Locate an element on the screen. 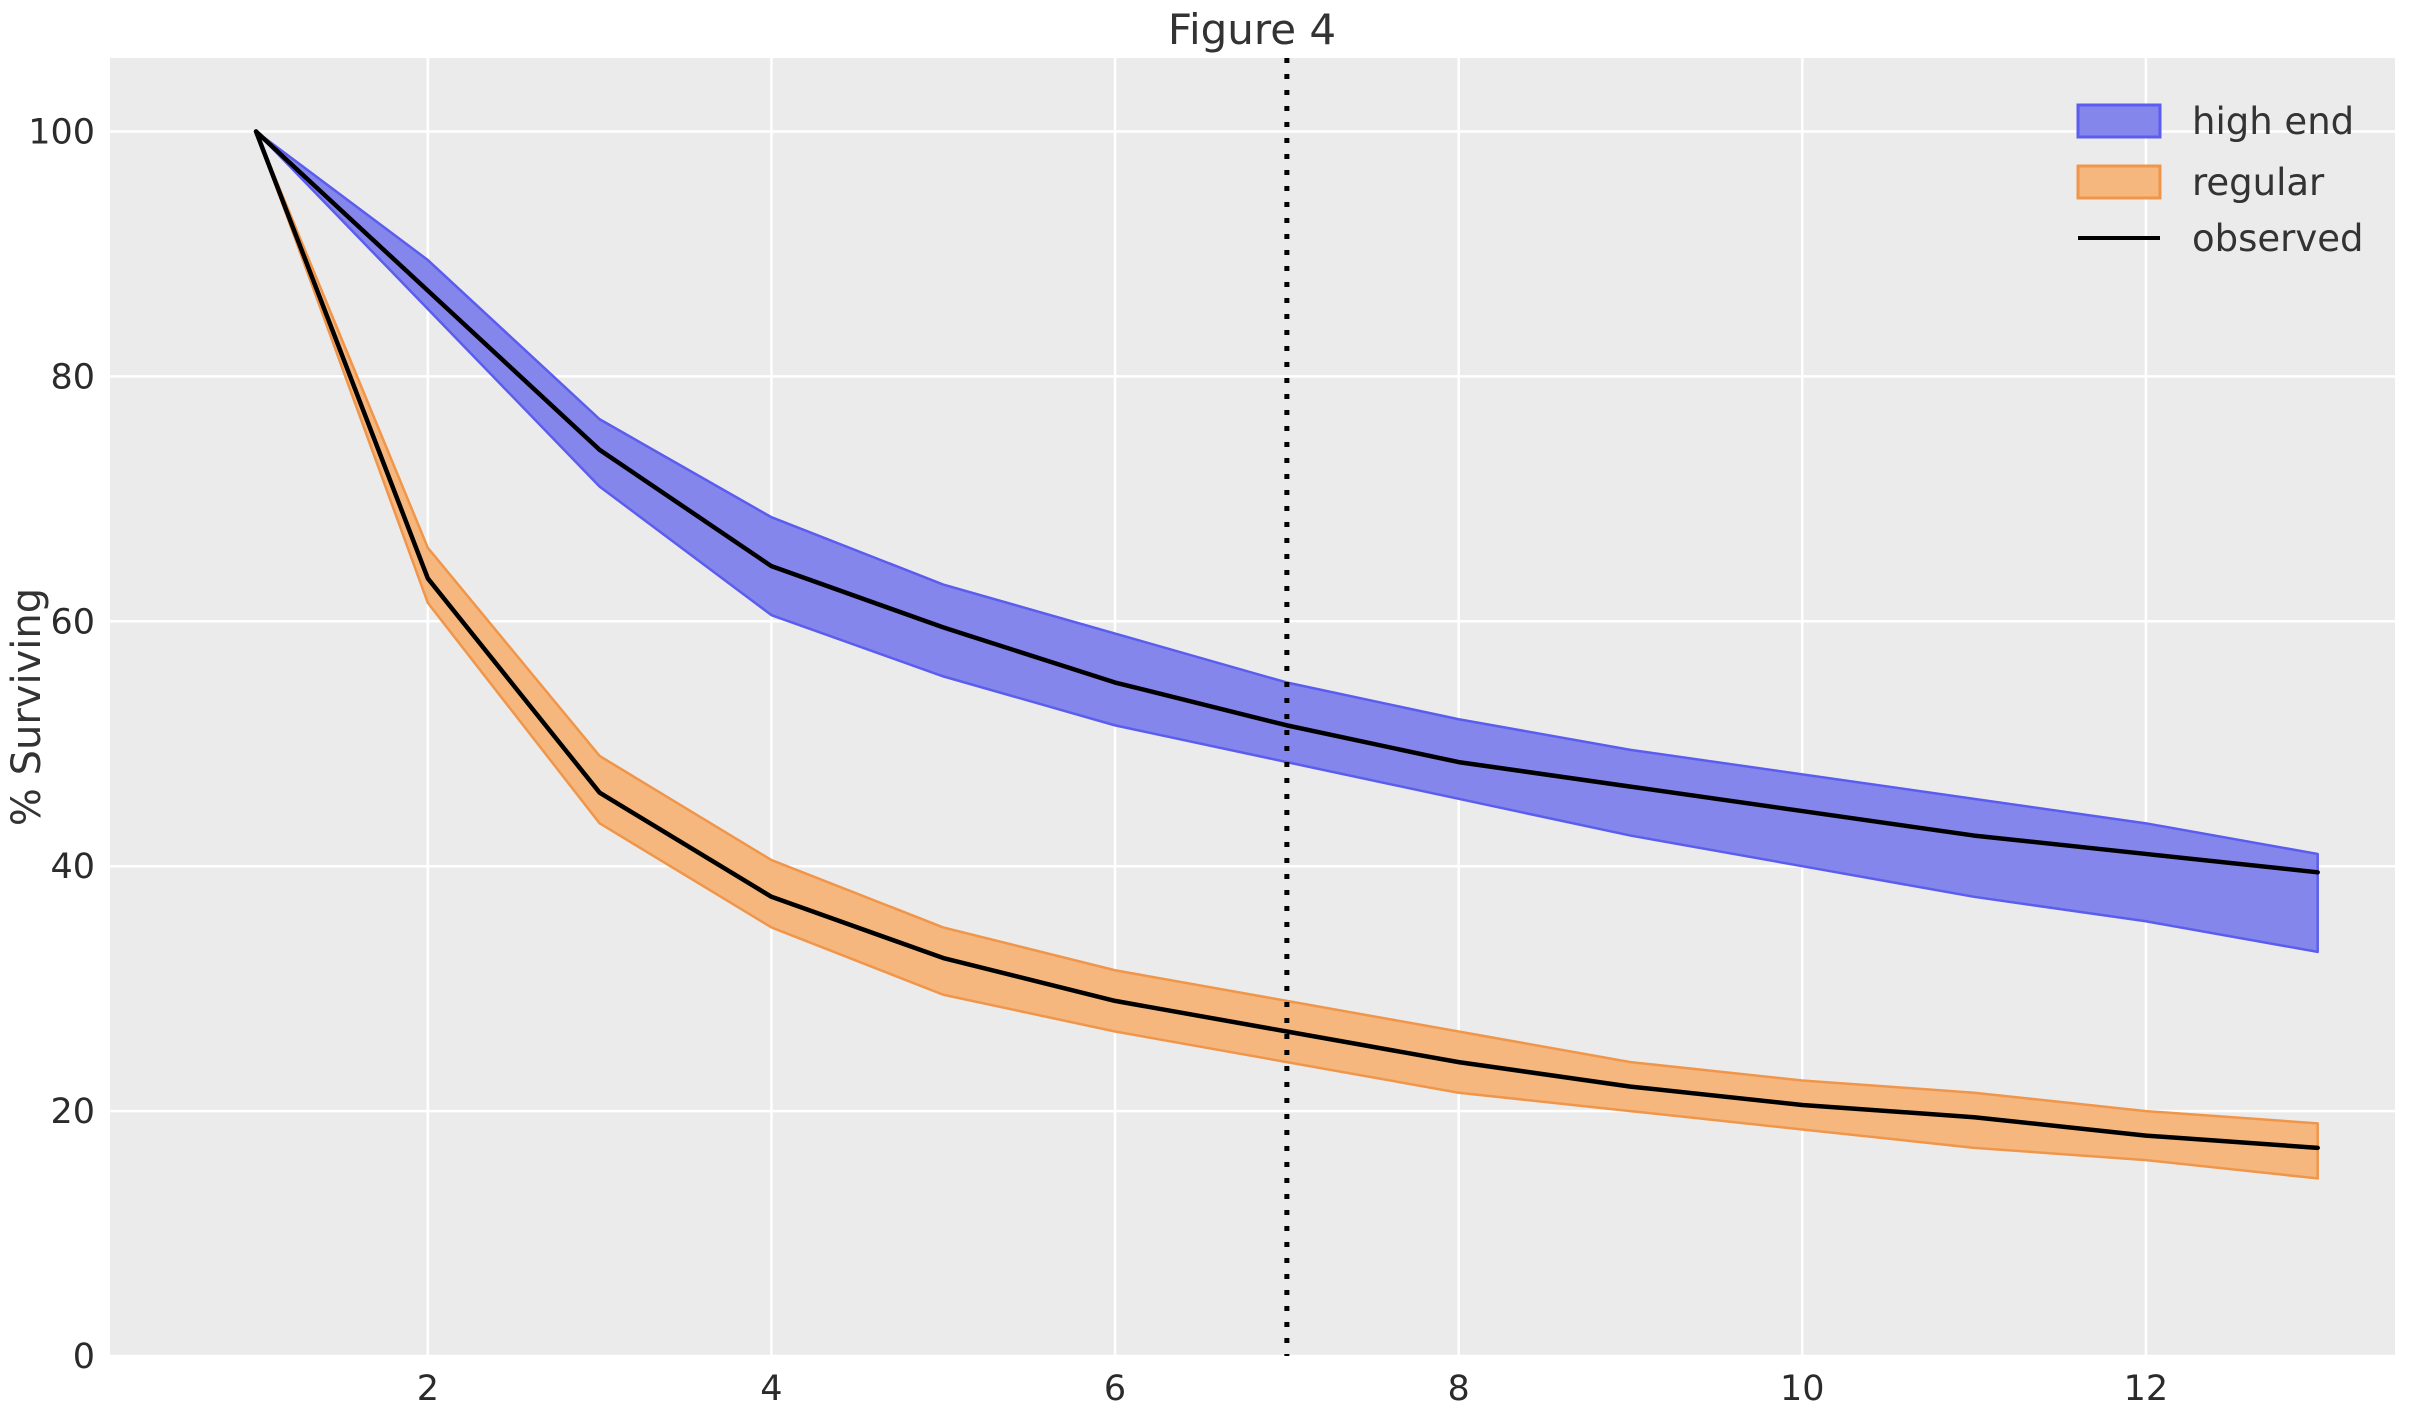 The width and height of the screenshot is (2423, 1423). y-tick-label-20: 20 is located at coordinates (72, 1112).